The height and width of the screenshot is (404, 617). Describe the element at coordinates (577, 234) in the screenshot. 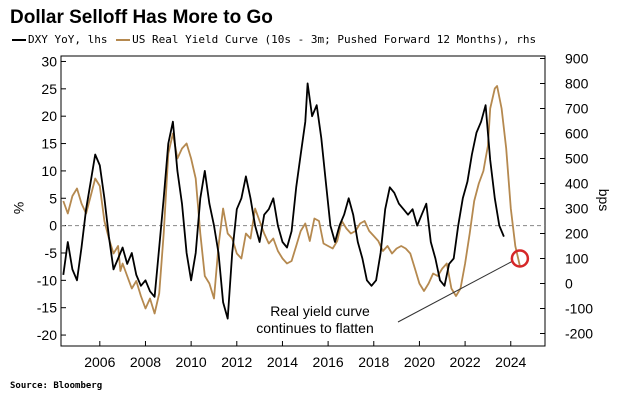

I see `right-tick-label: 200` at that location.